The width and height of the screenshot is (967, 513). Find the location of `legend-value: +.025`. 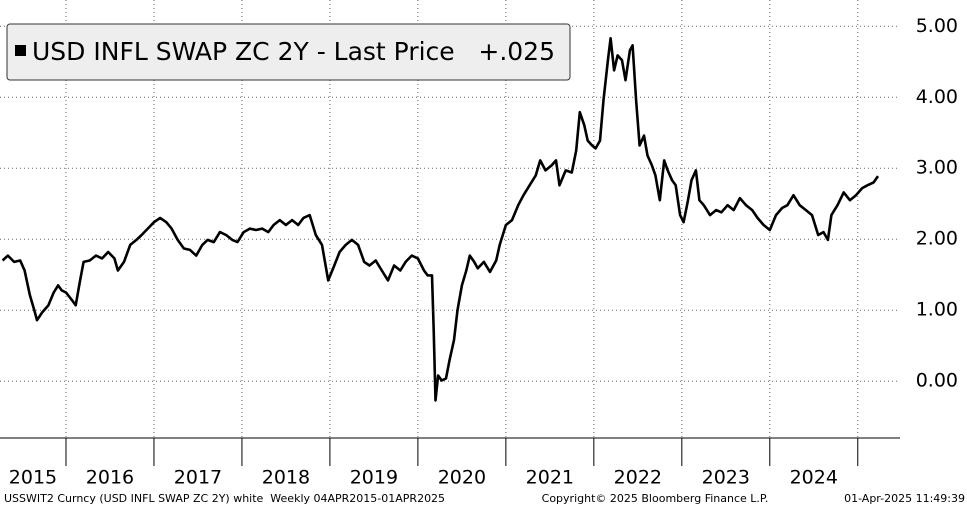

legend-value: +.025 is located at coordinates (516, 51).